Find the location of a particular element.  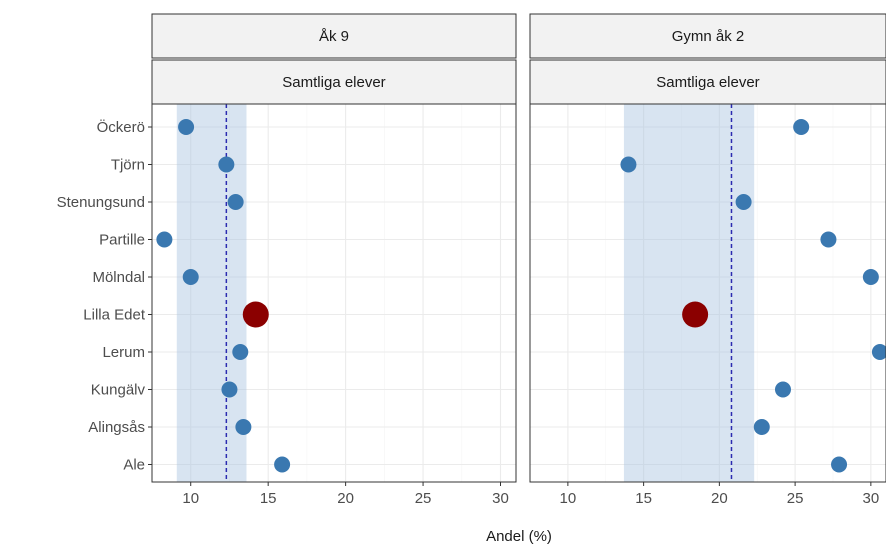

y-tick-label: Alingsås is located at coordinates (116, 427).